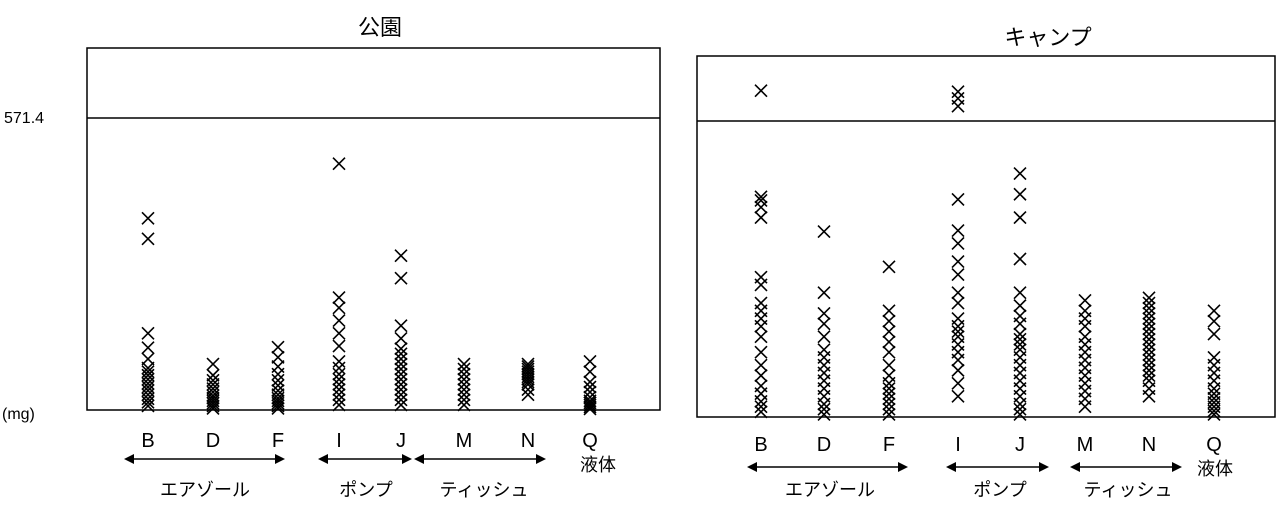 The image size is (1282, 514). I want to click on park-tick-label-Q: Q, so click(590, 441).